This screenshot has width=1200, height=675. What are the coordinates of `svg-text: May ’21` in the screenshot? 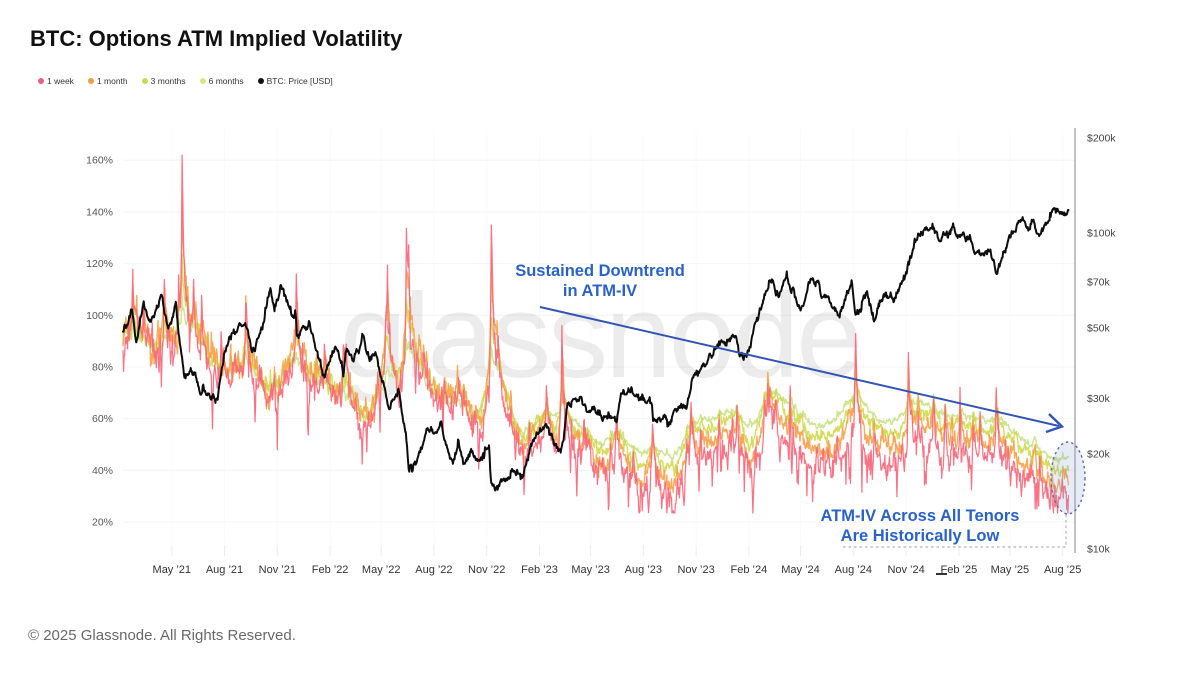 It's located at (172, 570).